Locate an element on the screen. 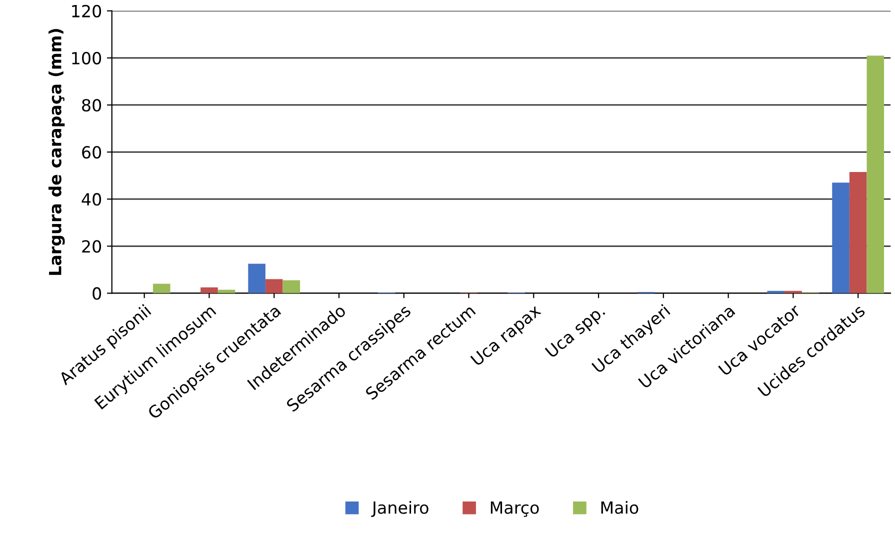  y-tick-label: 40 is located at coordinates (92, 199).